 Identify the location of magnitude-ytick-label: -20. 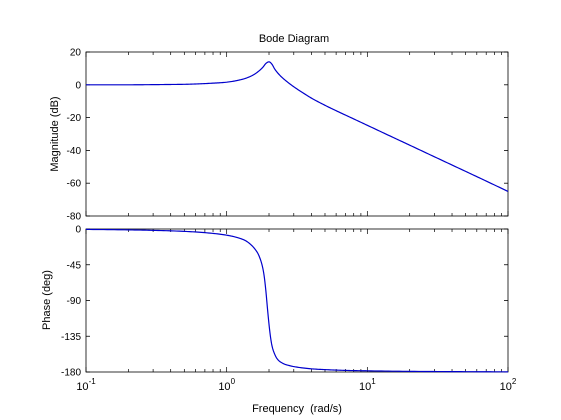
(74, 118).